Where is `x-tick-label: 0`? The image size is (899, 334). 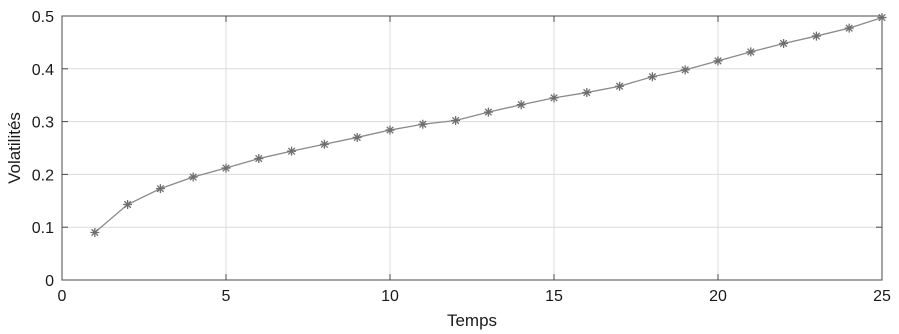 x-tick-label: 0 is located at coordinates (62, 296).